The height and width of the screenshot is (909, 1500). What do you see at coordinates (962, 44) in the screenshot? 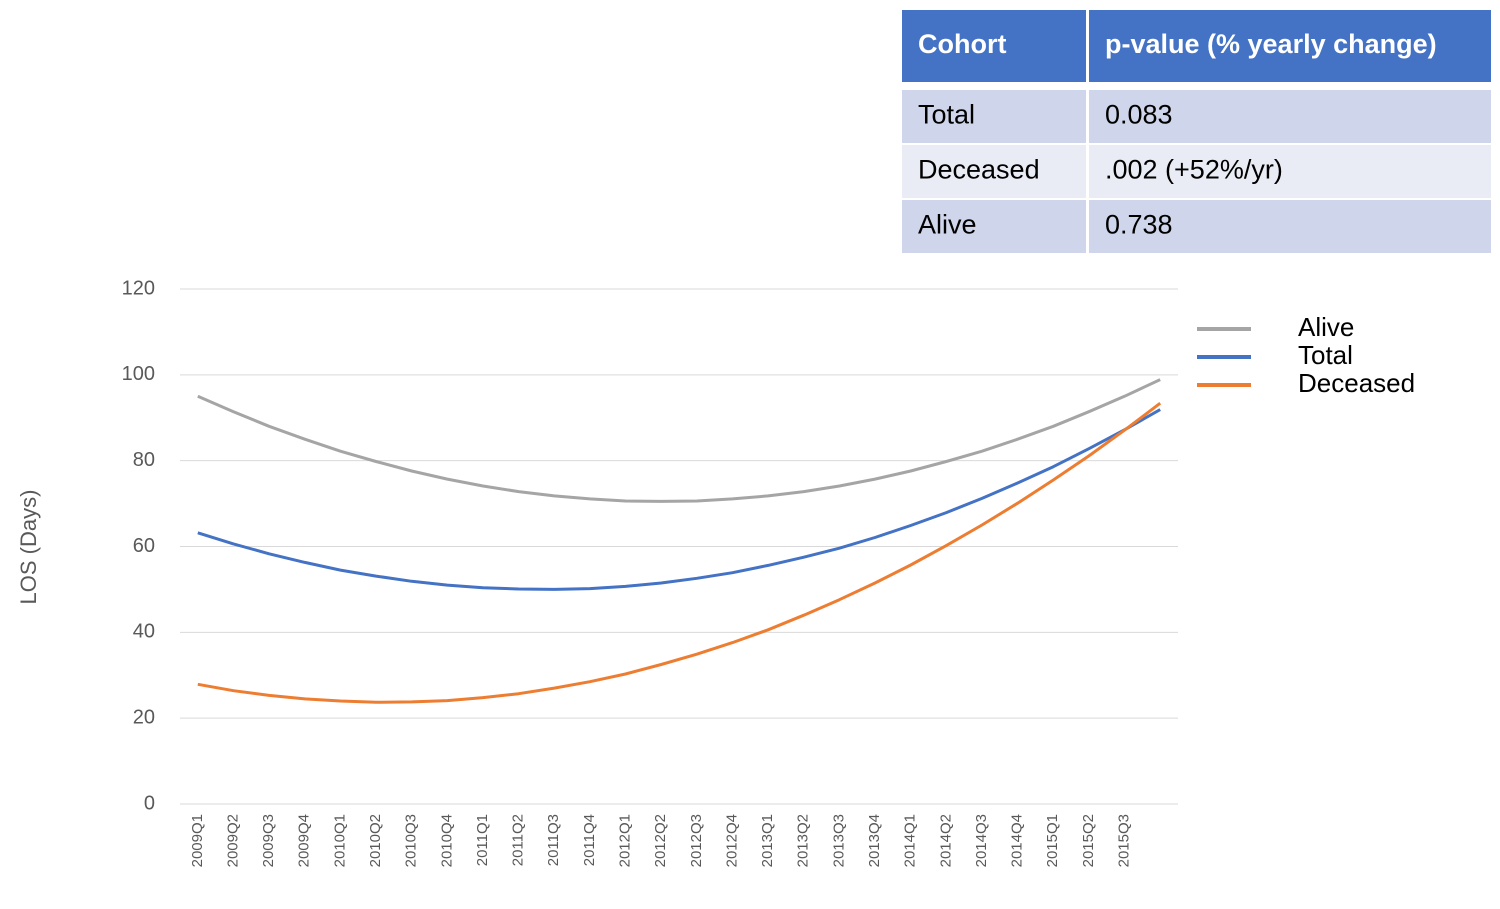
I see `table-header-text: Cohort` at bounding box center [962, 44].